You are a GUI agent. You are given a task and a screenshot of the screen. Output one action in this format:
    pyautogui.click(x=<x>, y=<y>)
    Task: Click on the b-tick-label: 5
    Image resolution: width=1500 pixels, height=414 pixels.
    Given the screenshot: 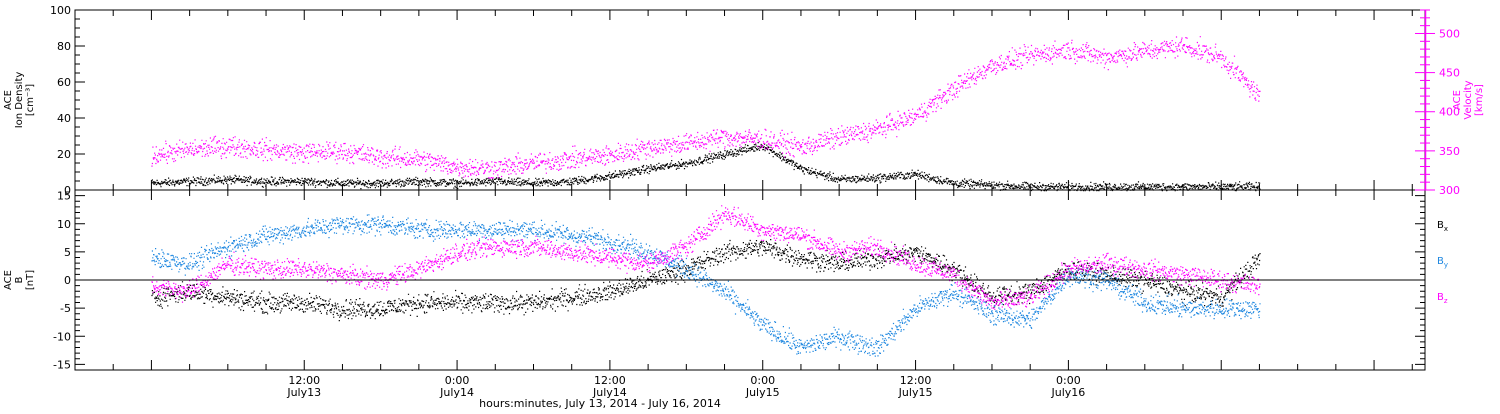 What is the action you would take?
    pyautogui.click(x=67, y=252)
    